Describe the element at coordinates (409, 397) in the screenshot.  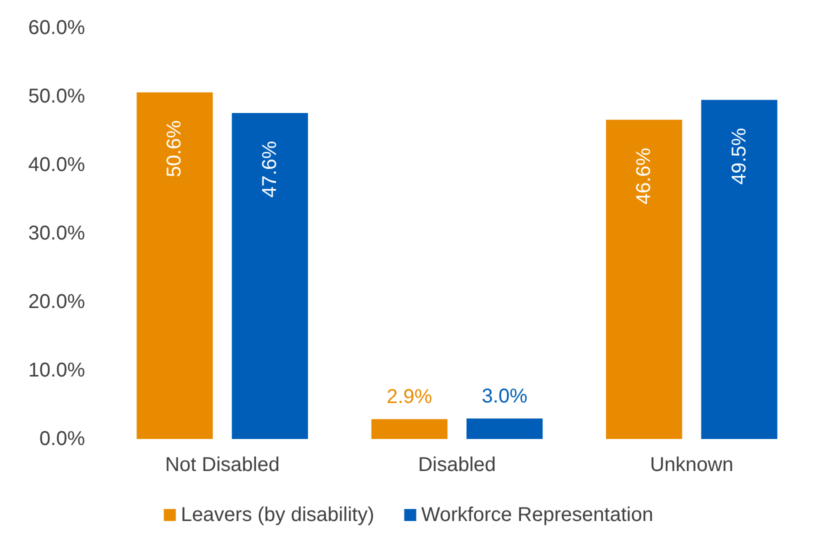
I see `data-label: 2.9%` at that location.